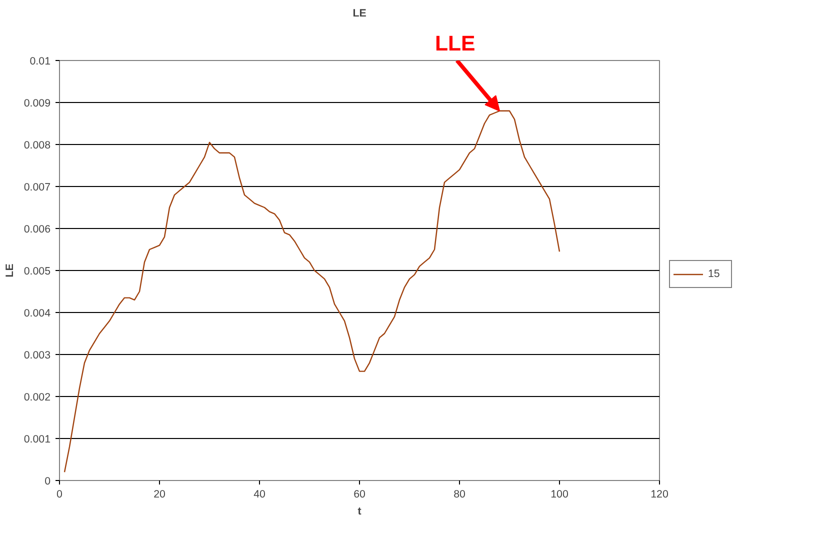  What do you see at coordinates (455, 44) in the screenshot?
I see `annotation: LLE` at bounding box center [455, 44].